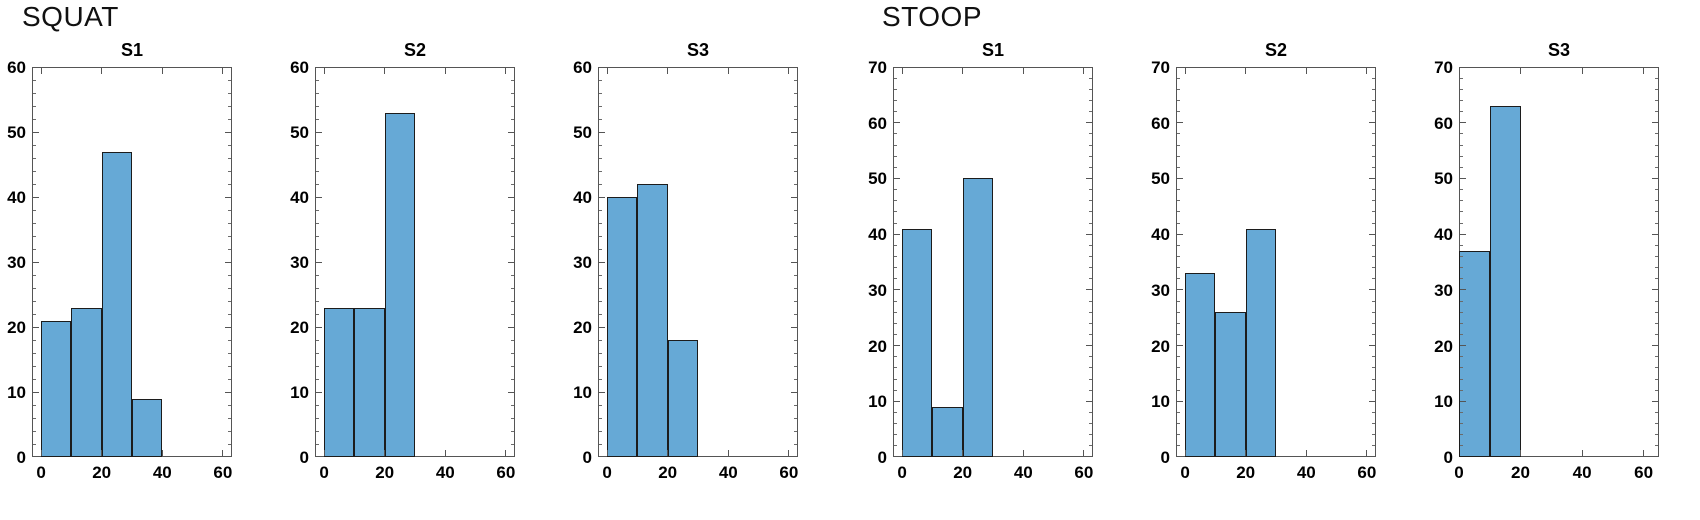 The image size is (1700, 520). I want to click on y-tick-label: 30, so click(16, 262).